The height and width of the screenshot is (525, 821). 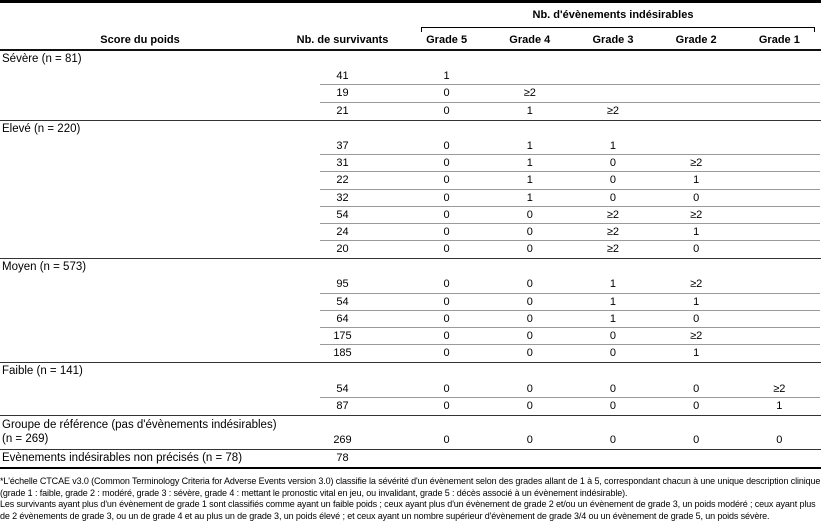 I want to click on column-header-grade4: Grade 4, so click(x=530, y=40).